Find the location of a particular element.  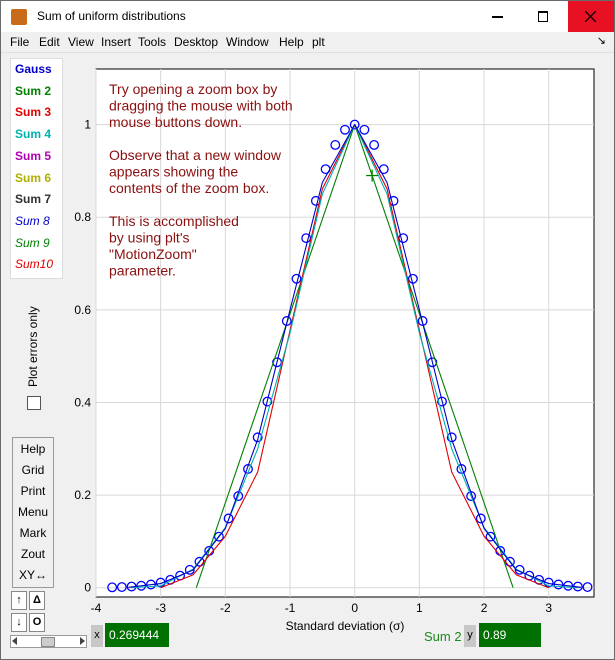

plt-button-help: Help is located at coordinates (33, 449).